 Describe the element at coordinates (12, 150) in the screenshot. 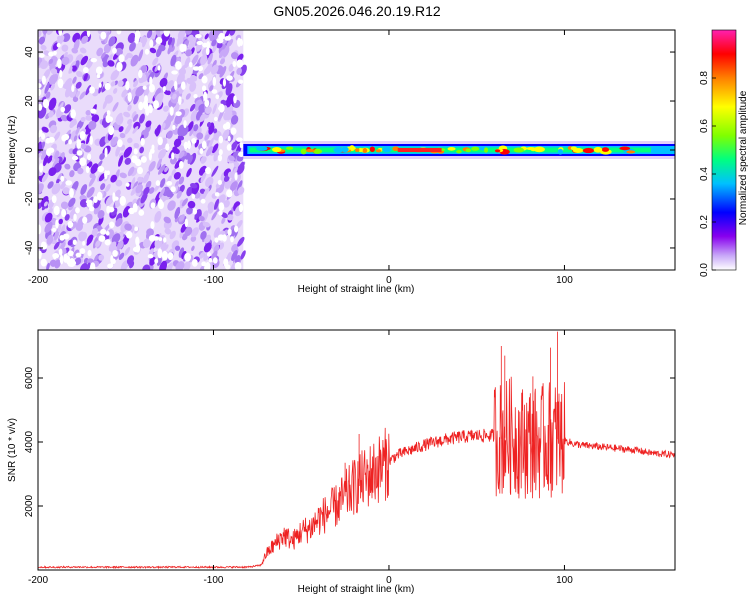

I see `spectrogram-y-label: Frequency (Hz)` at that location.